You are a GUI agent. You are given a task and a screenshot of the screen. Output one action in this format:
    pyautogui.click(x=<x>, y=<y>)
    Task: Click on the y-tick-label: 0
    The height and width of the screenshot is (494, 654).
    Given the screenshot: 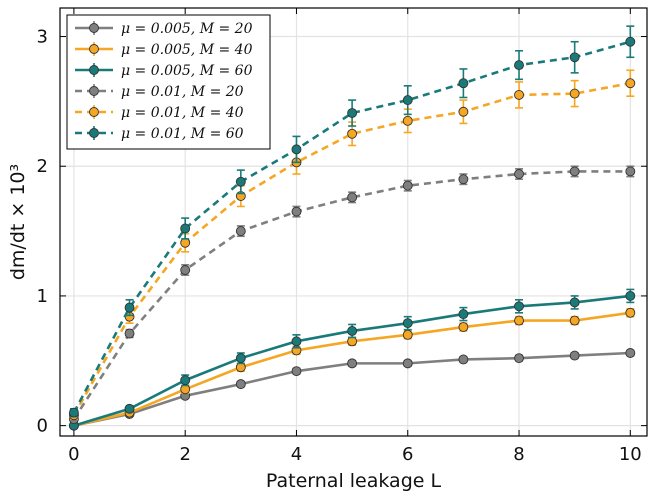 What is the action you would take?
    pyautogui.click(x=42, y=426)
    